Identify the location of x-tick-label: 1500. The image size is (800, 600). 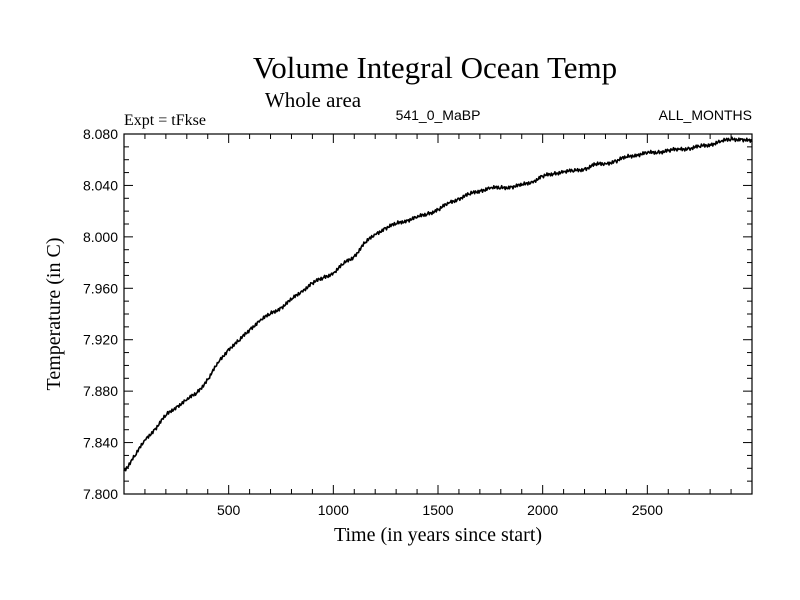
(437, 510).